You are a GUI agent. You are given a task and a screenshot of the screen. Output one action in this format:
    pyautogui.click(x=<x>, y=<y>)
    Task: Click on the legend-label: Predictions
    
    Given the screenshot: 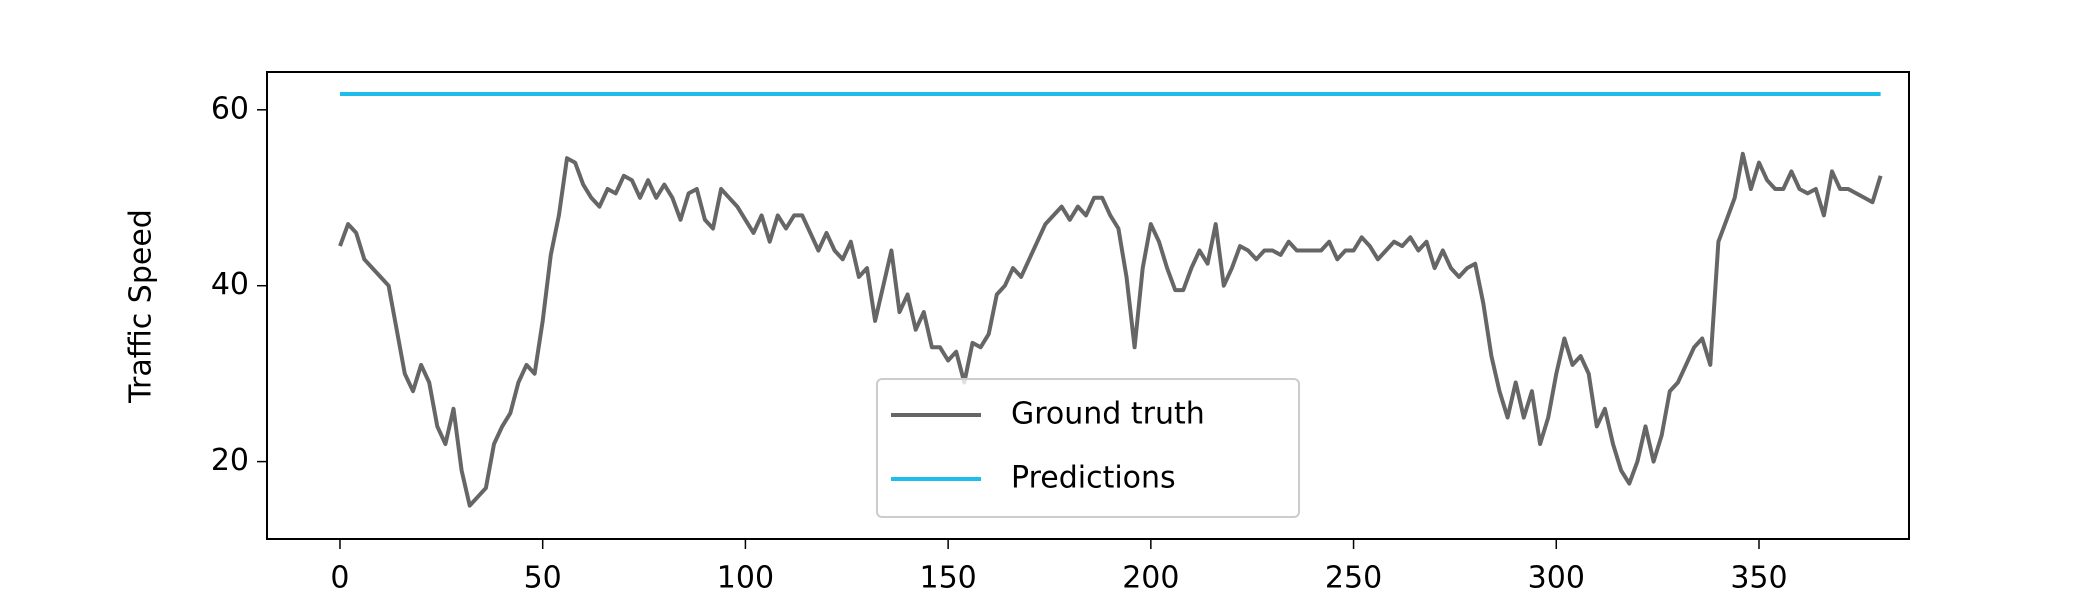 What is the action you would take?
    pyautogui.click(x=1093, y=478)
    